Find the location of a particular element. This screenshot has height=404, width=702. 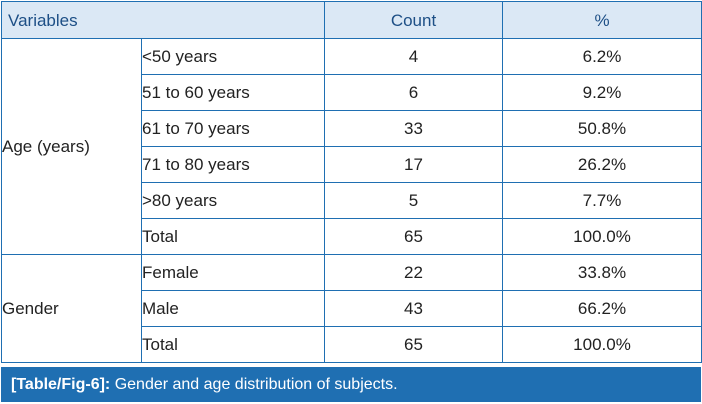

row-count: 4 is located at coordinates (413, 56).